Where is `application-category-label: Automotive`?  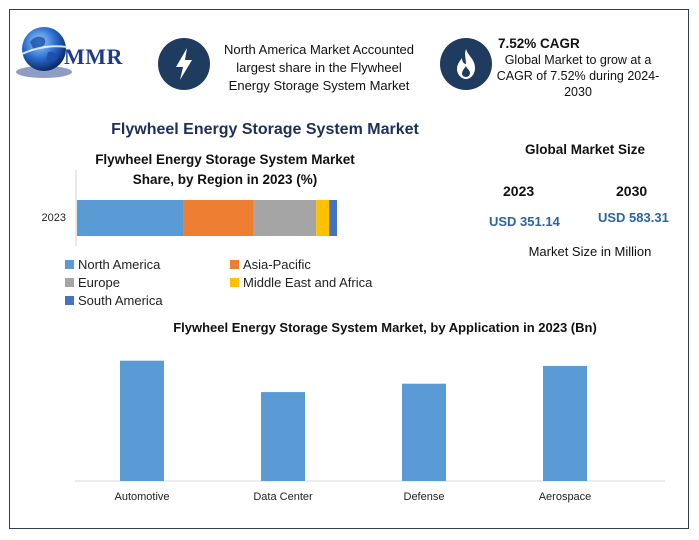 application-category-label: Automotive is located at coordinates (141, 497).